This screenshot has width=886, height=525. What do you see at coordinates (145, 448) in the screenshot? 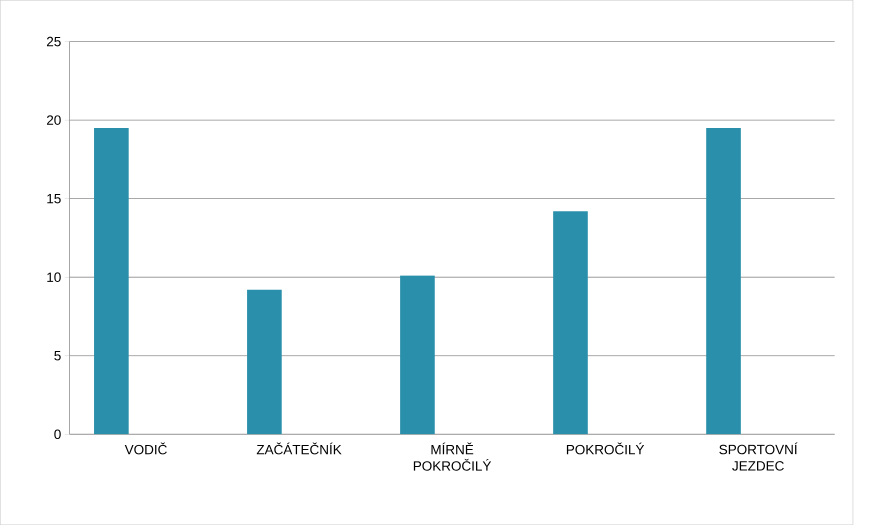
I see `x-tick-label: VODIČ` at bounding box center [145, 448].